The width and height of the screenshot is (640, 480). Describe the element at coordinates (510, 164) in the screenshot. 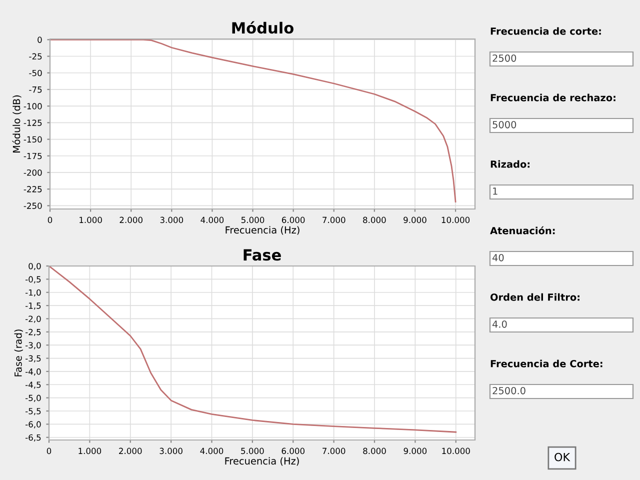

I see `text: Rizado:` at that location.